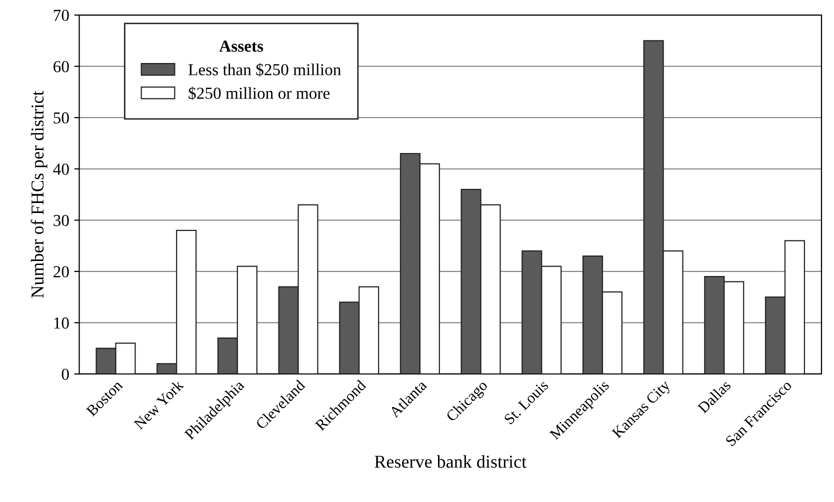  Describe the element at coordinates (61, 169) in the screenshot. I see `y-tick-label: 40` at that location.